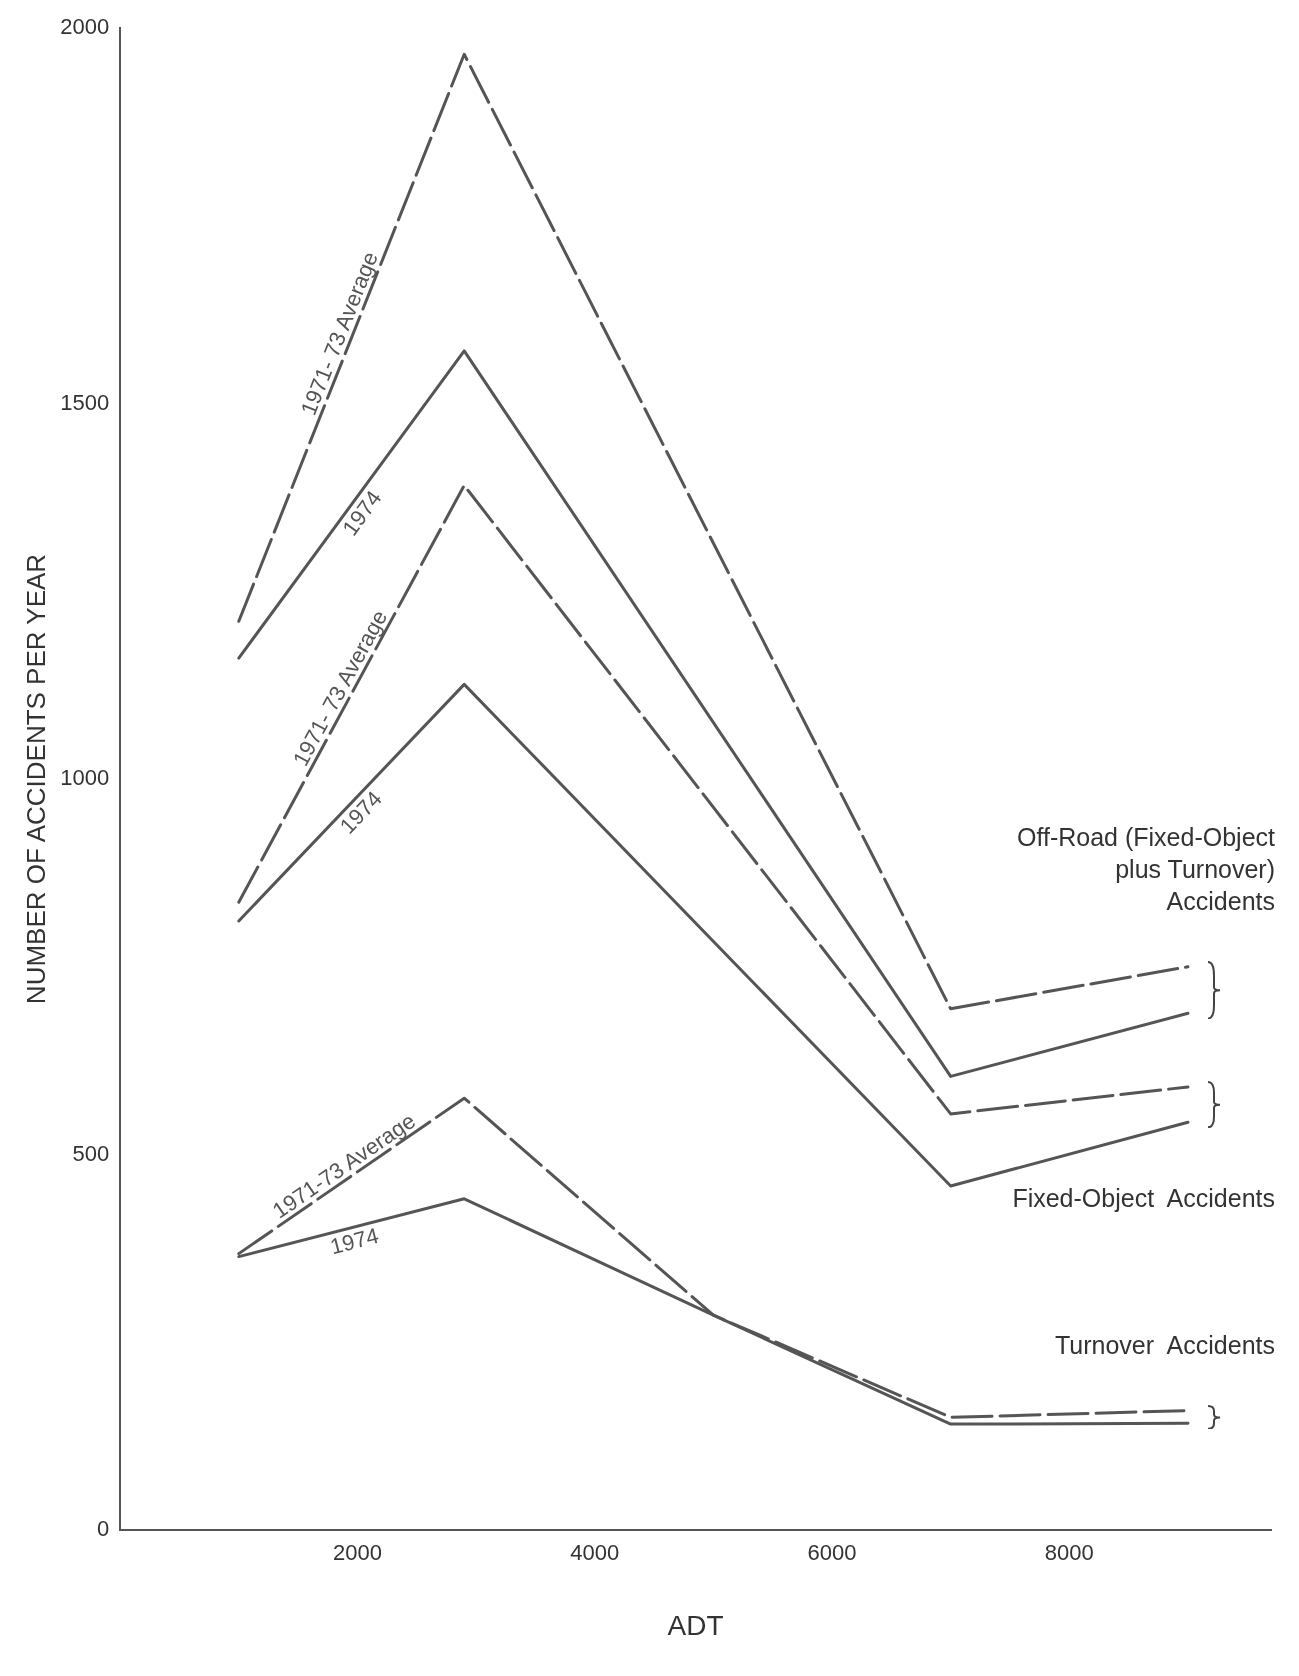 Image resolution: width=1299 pixels, height=1676 pixels. What do you see at coordinates (695, 1625) in the screenshot?
I see `x-axis-title: ADT` at bounding box center [695, 1625].